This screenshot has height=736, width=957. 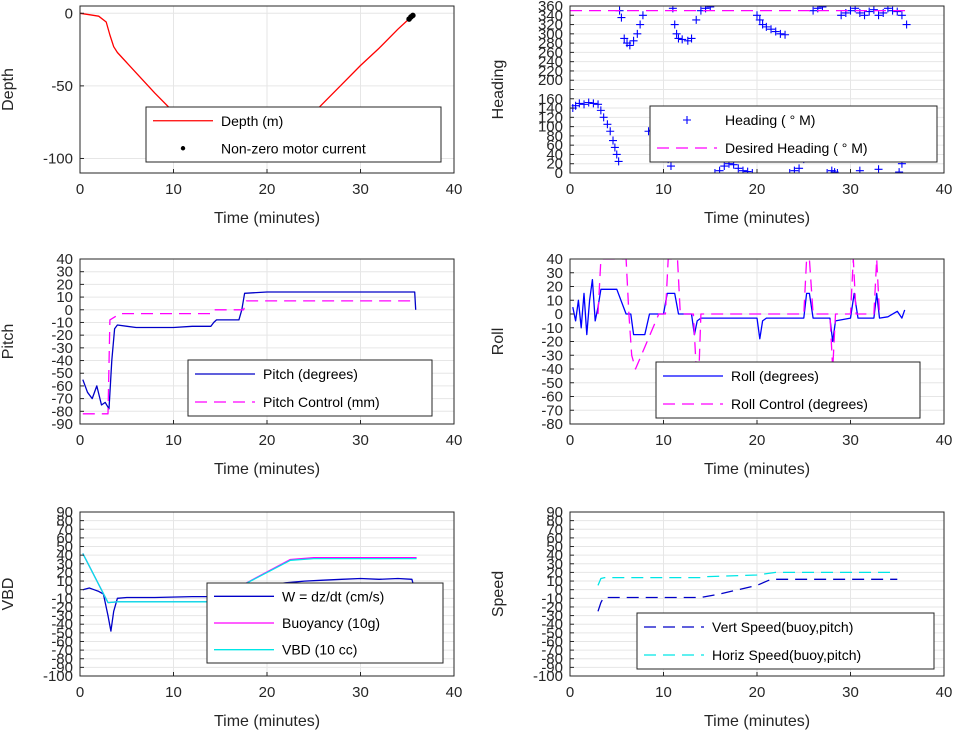 I want to click on y-tick-label: -90, so click(x=552, y=667).